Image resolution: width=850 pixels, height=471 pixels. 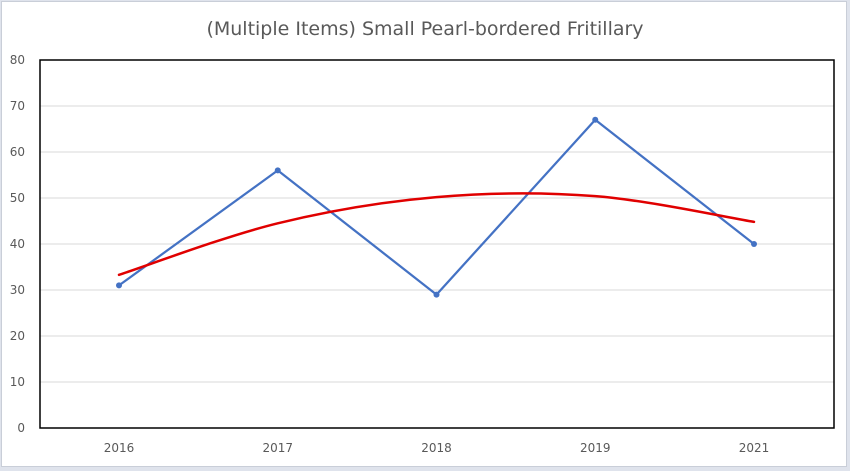 What do you see at coordinates (17, 290) in the screenshot?
I see `y-tick-label: 30` at bounding box center [17, 290].